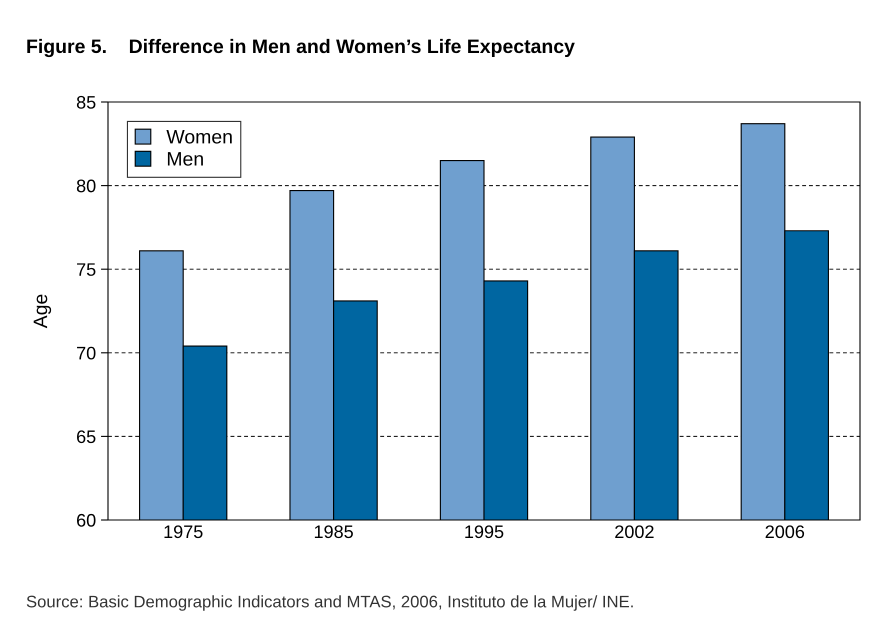 This screenshot has height=629, width=870. I want to click on y-tick-label: 60, so click(86, 520).